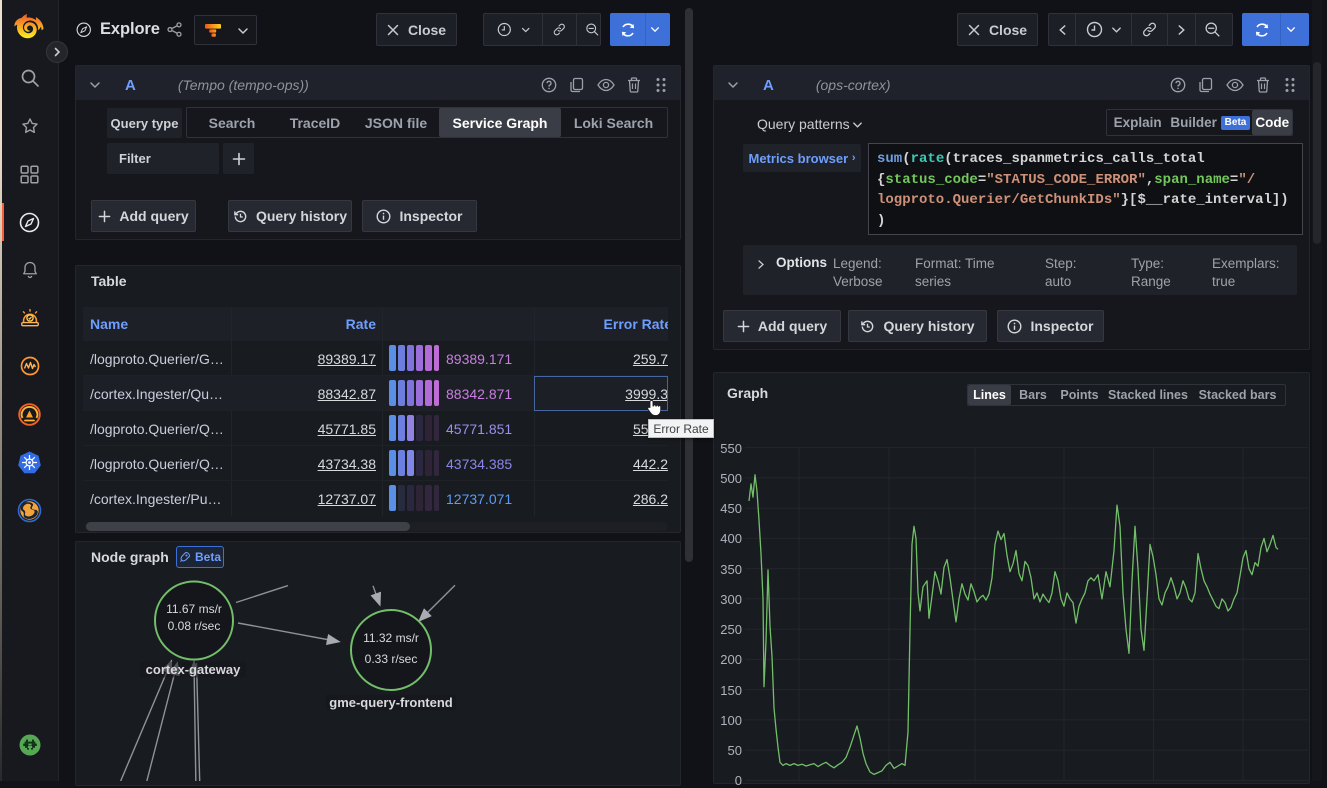 Image resolution: width=1327 pixels, height=788 pixels. I want to click on svg-text: 11.67 ms/r, so click(194, 609).